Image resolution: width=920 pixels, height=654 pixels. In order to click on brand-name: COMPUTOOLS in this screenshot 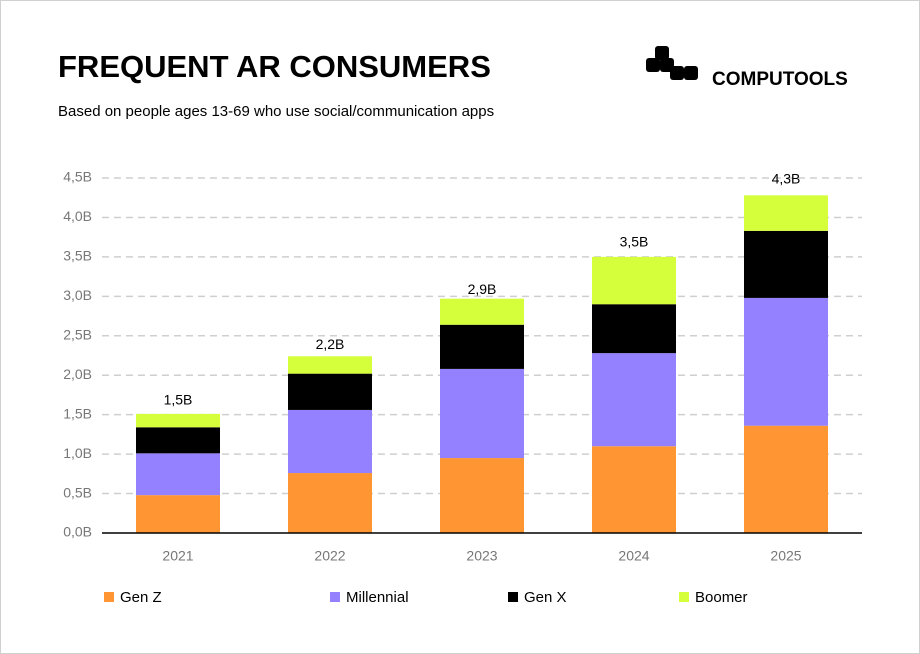, I will do `click(780, 79)`.